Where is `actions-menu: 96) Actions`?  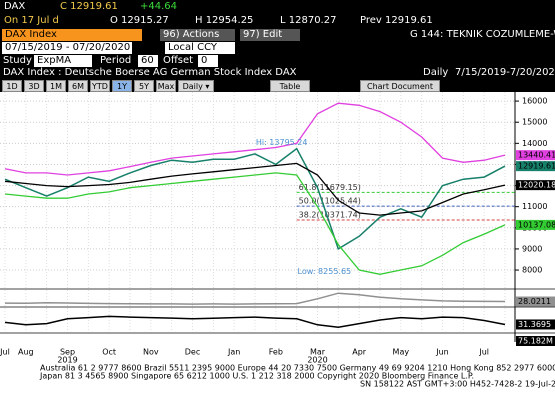
actions-menu: 96) Actions is located at coordinates (197, 35).